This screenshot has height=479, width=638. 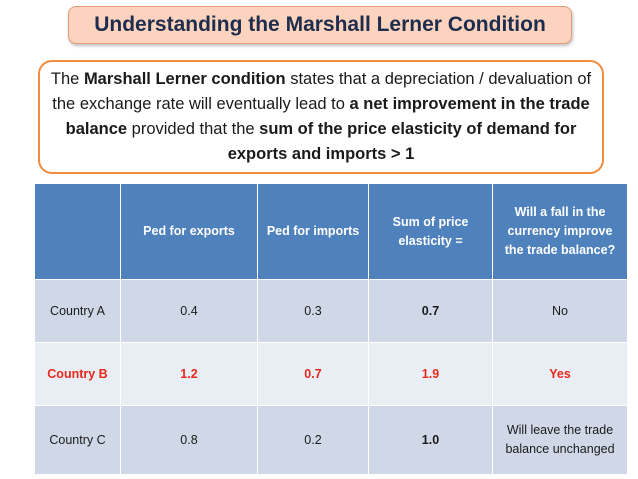 I want to click on country-c-label: Country C, so click(x=77, y=440).